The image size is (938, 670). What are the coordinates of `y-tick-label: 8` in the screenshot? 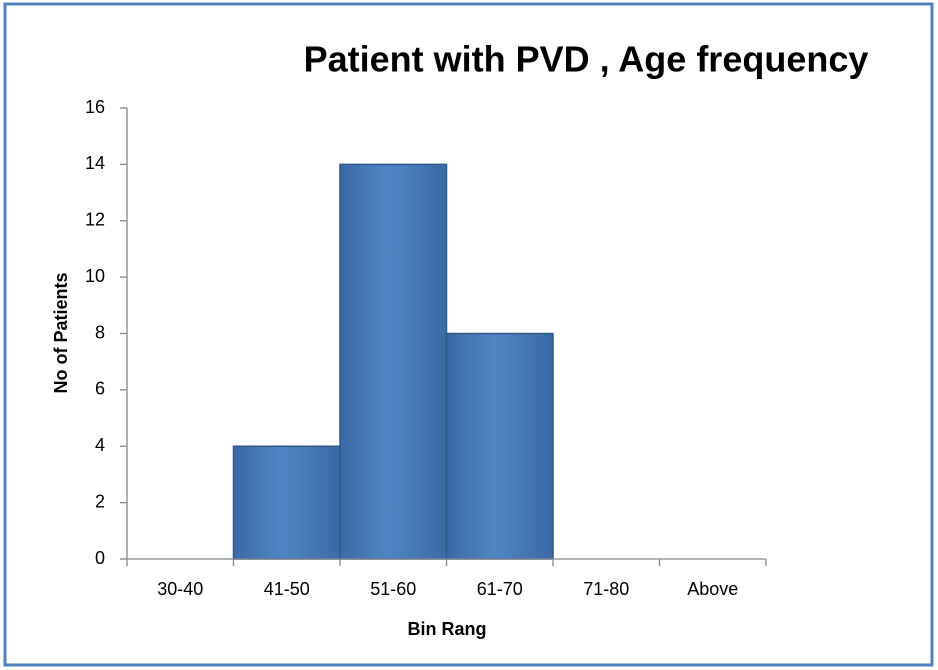 It's located at (100, 332).